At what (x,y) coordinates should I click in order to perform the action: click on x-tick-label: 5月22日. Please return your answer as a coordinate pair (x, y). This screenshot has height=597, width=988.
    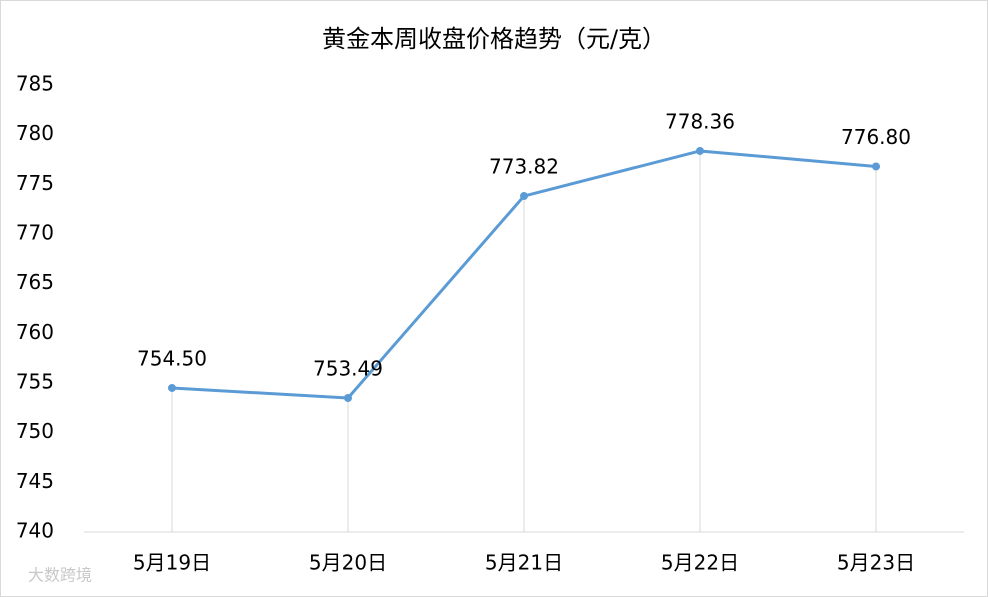
    Looking at the image, I should click on (700, 563).